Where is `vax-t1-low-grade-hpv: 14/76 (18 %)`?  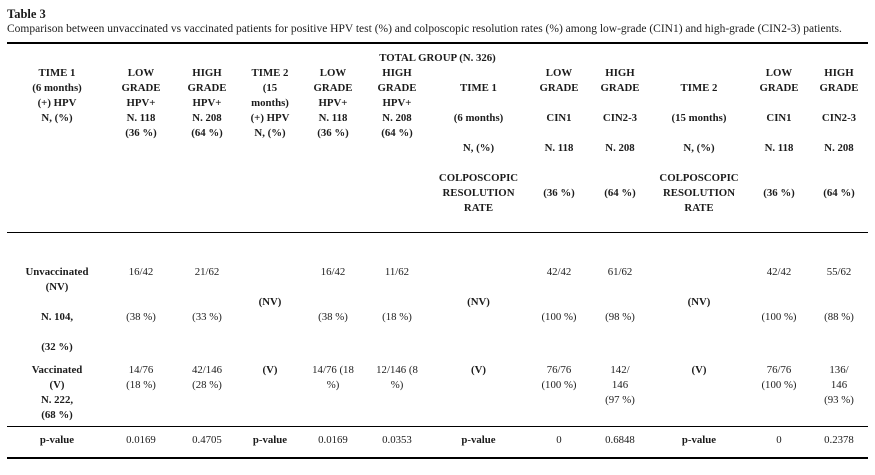
vax-t1-low-grade-hpv: 14/76 (18 %) is located at coordinates (141, 377).